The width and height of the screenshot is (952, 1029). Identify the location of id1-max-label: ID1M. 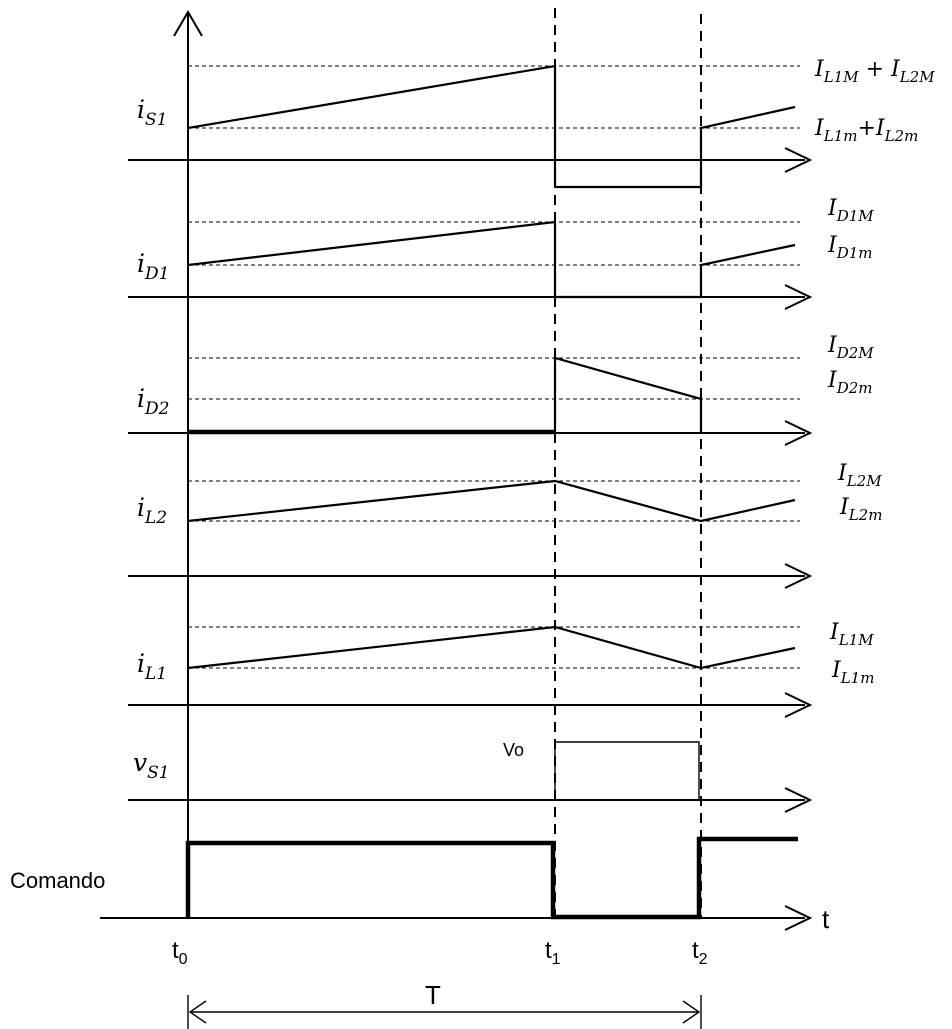
(850, 210).